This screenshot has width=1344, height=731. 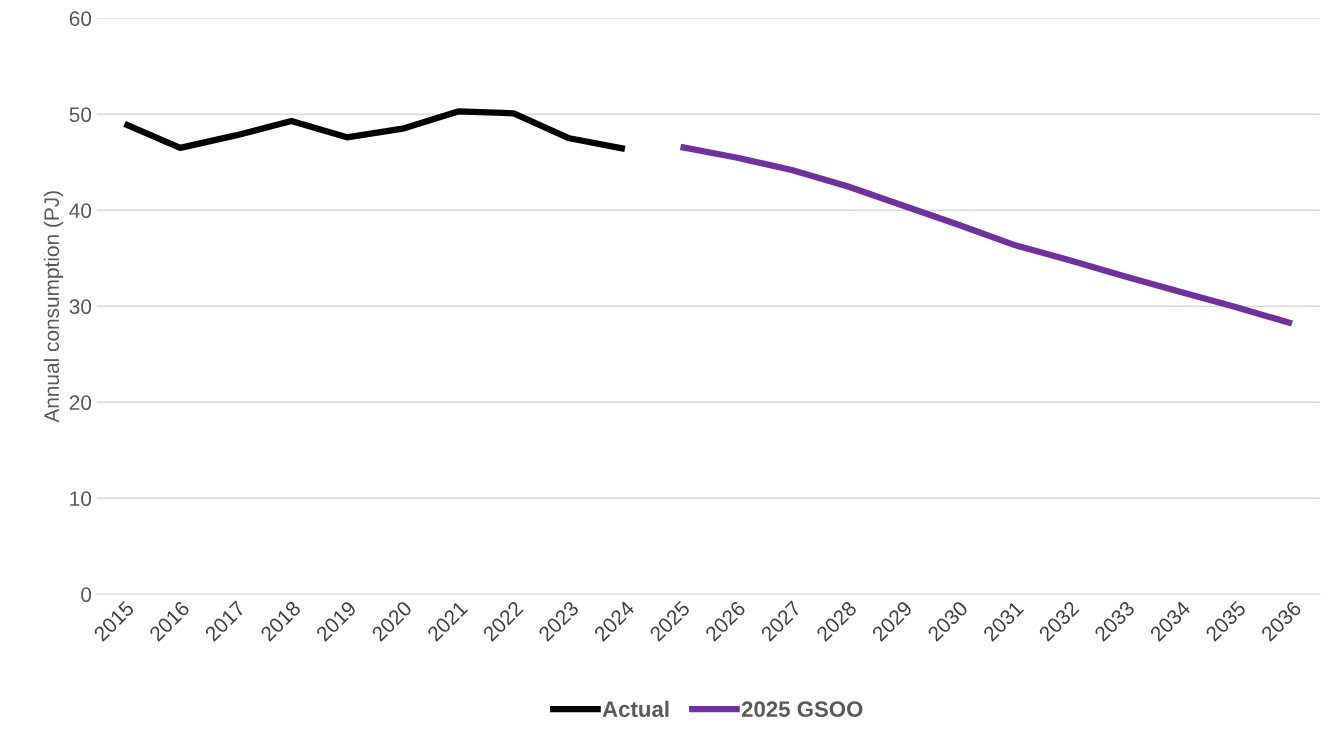 I want to click on y-tick-label: 0, so click(x=86, y=595).